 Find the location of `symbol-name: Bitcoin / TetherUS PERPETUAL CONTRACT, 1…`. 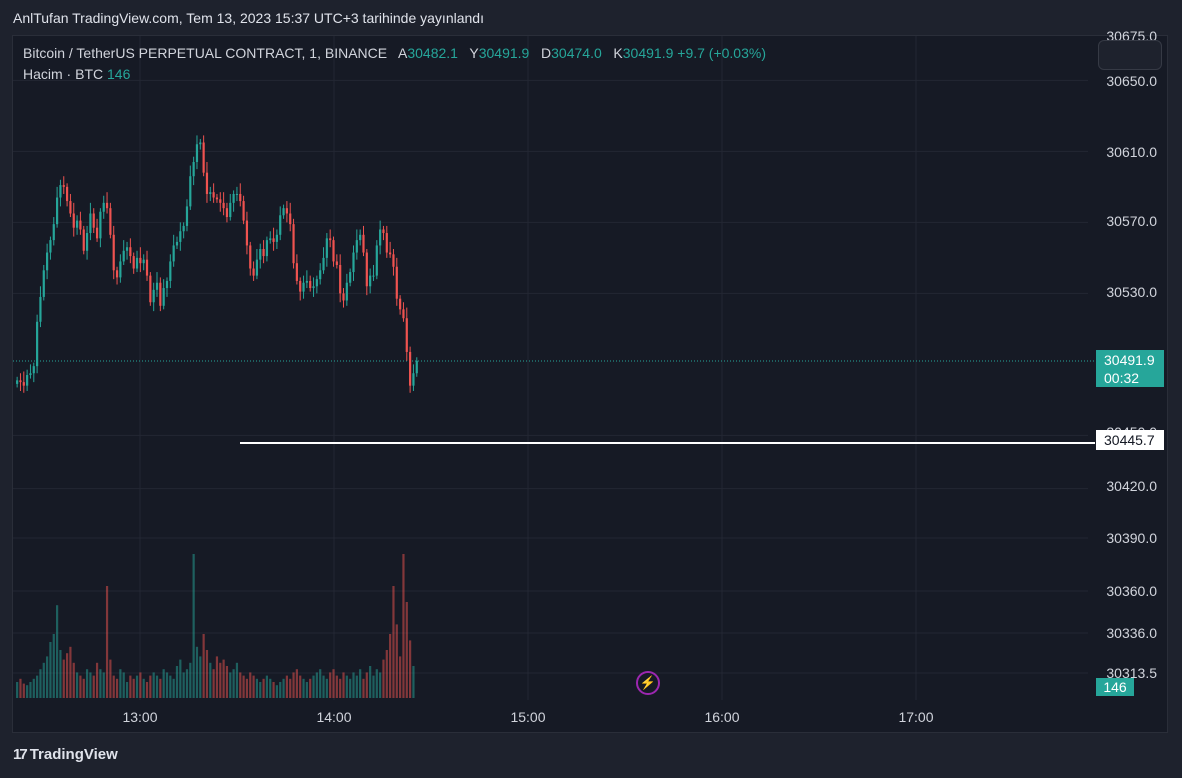

symbol-name: Bitcoin / TetherUS PERPETUAL CONTRACT, 1… is located at coordinates (205, 53).